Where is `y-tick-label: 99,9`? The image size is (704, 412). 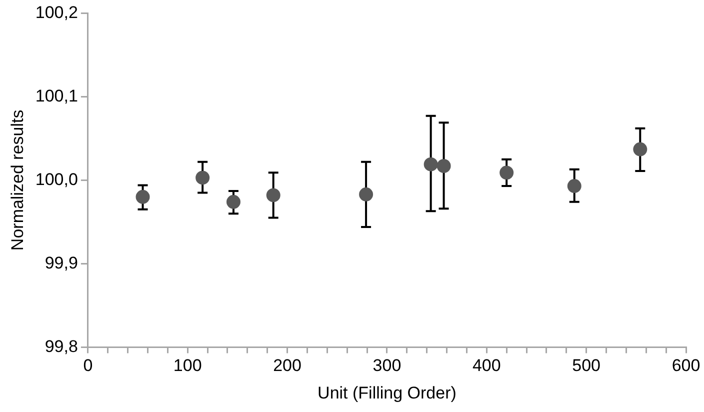 y-tick-label: 99,9 is located at coordinates (61, 262).